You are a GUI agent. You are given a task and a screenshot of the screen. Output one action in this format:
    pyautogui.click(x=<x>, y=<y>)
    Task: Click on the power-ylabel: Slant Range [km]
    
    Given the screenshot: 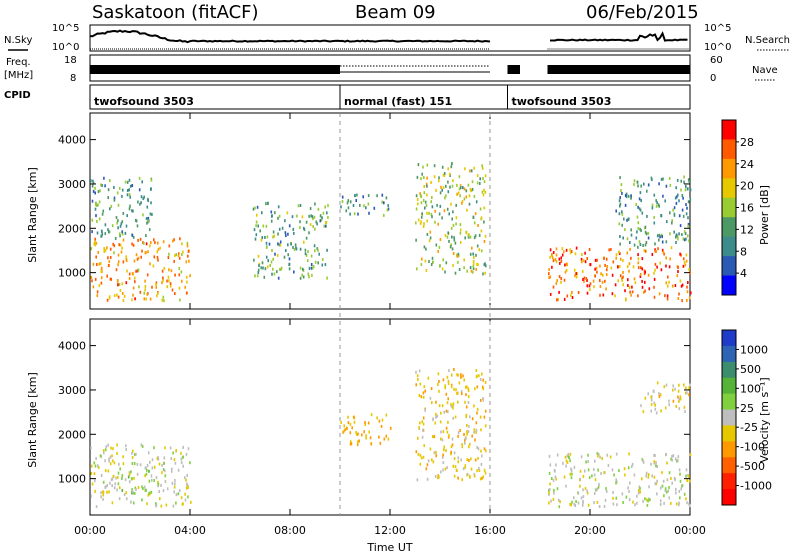 What is the action you would take?
    pyautogui.click(x=32, y=215)
    